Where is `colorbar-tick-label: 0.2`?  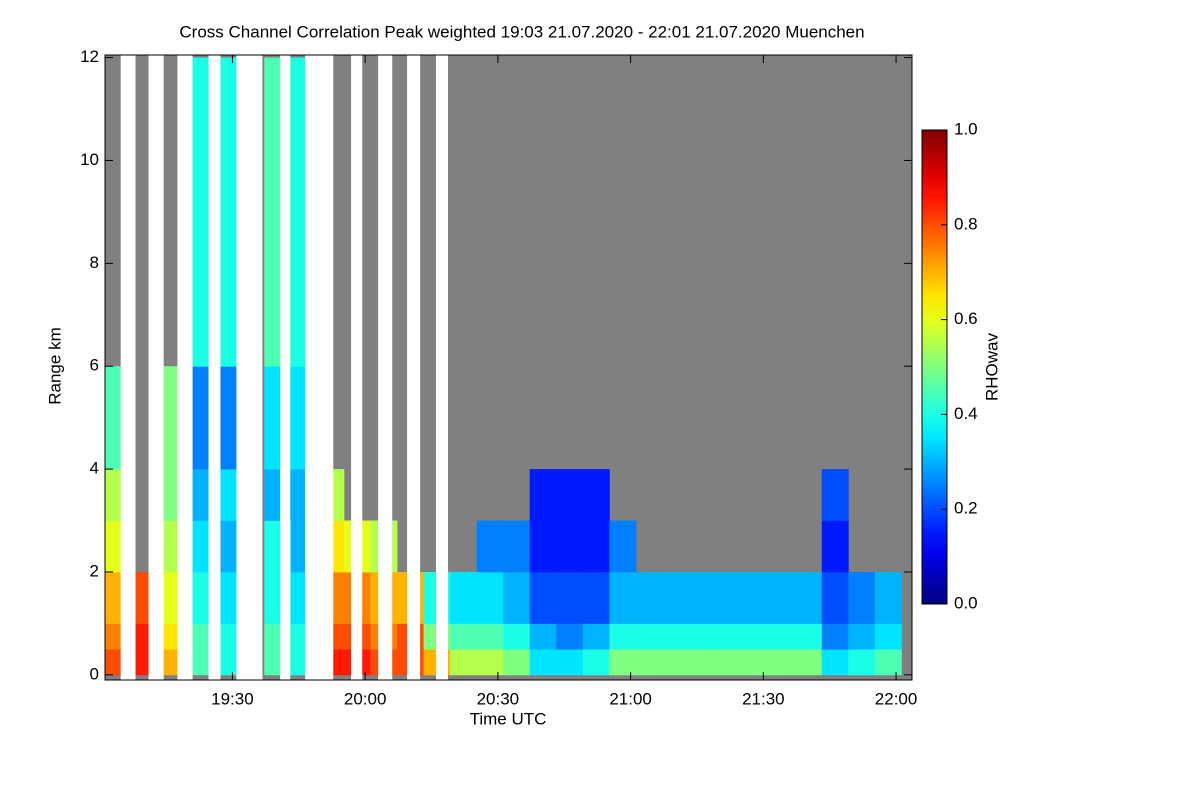 colorbar-tick-label: 0.2 is located at coordinates (966, 508).